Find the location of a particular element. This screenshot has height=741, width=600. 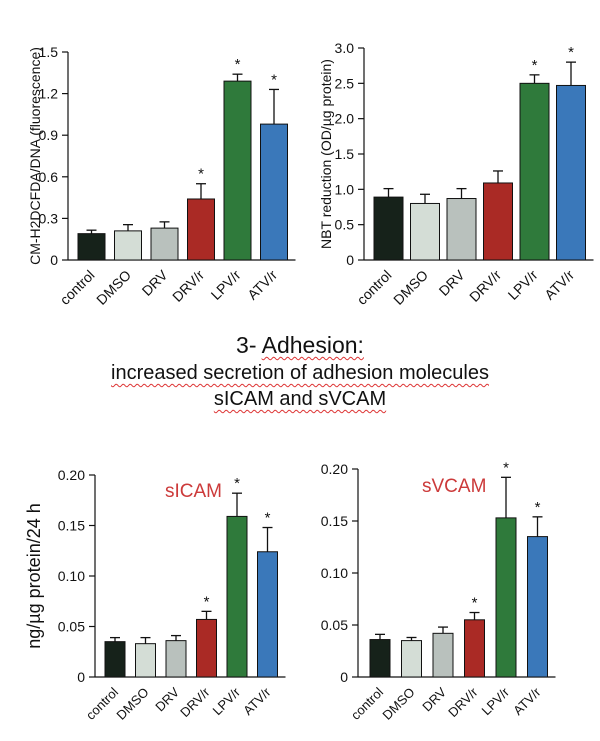

y-tick-label: 1.0 is located at coordinates (345, 189).